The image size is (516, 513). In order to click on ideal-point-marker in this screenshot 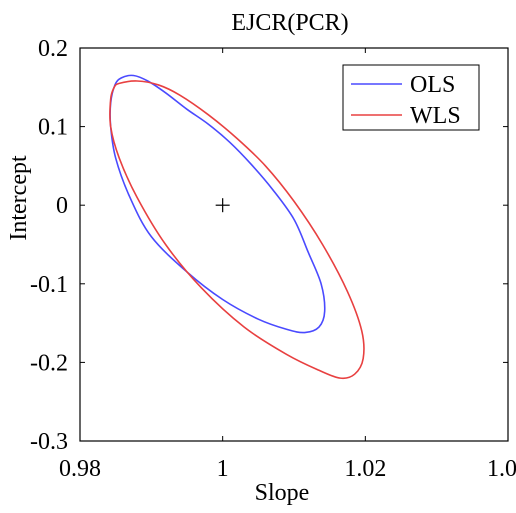, I will do `click(222, 205)`.